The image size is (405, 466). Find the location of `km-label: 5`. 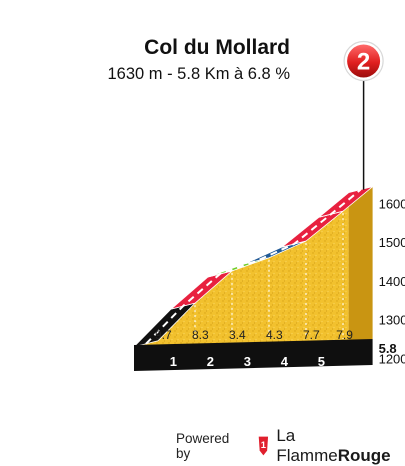

km-label: 5 is located at coordinates (321, 361).